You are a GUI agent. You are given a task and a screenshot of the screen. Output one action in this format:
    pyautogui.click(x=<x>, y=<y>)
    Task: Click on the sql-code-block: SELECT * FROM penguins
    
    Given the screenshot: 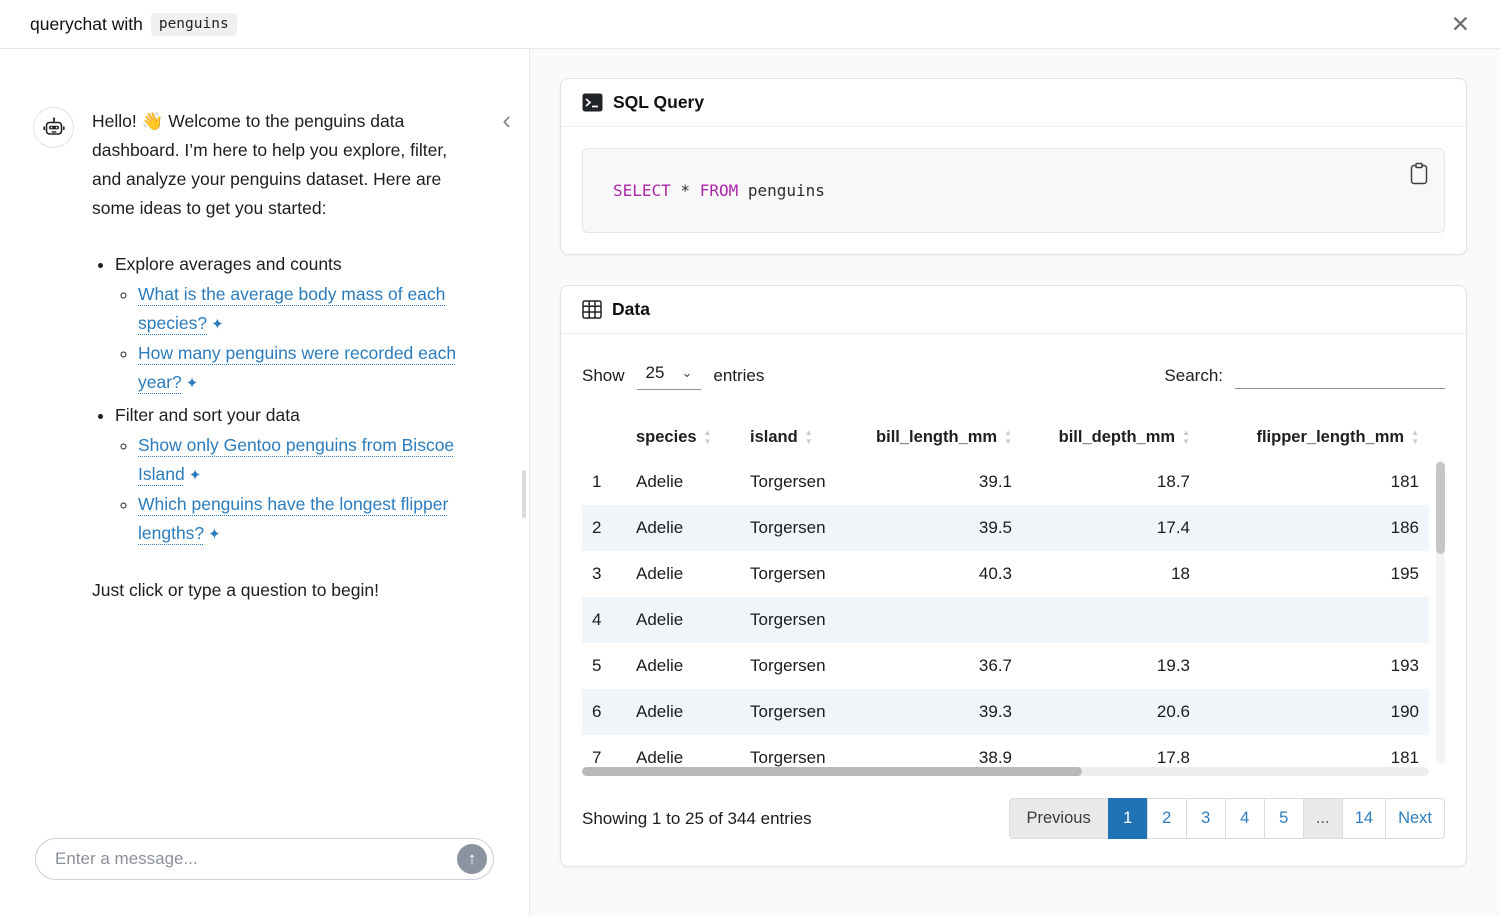 What is the action you would take?
    pyautogui.click(x=1013, y=190)
    